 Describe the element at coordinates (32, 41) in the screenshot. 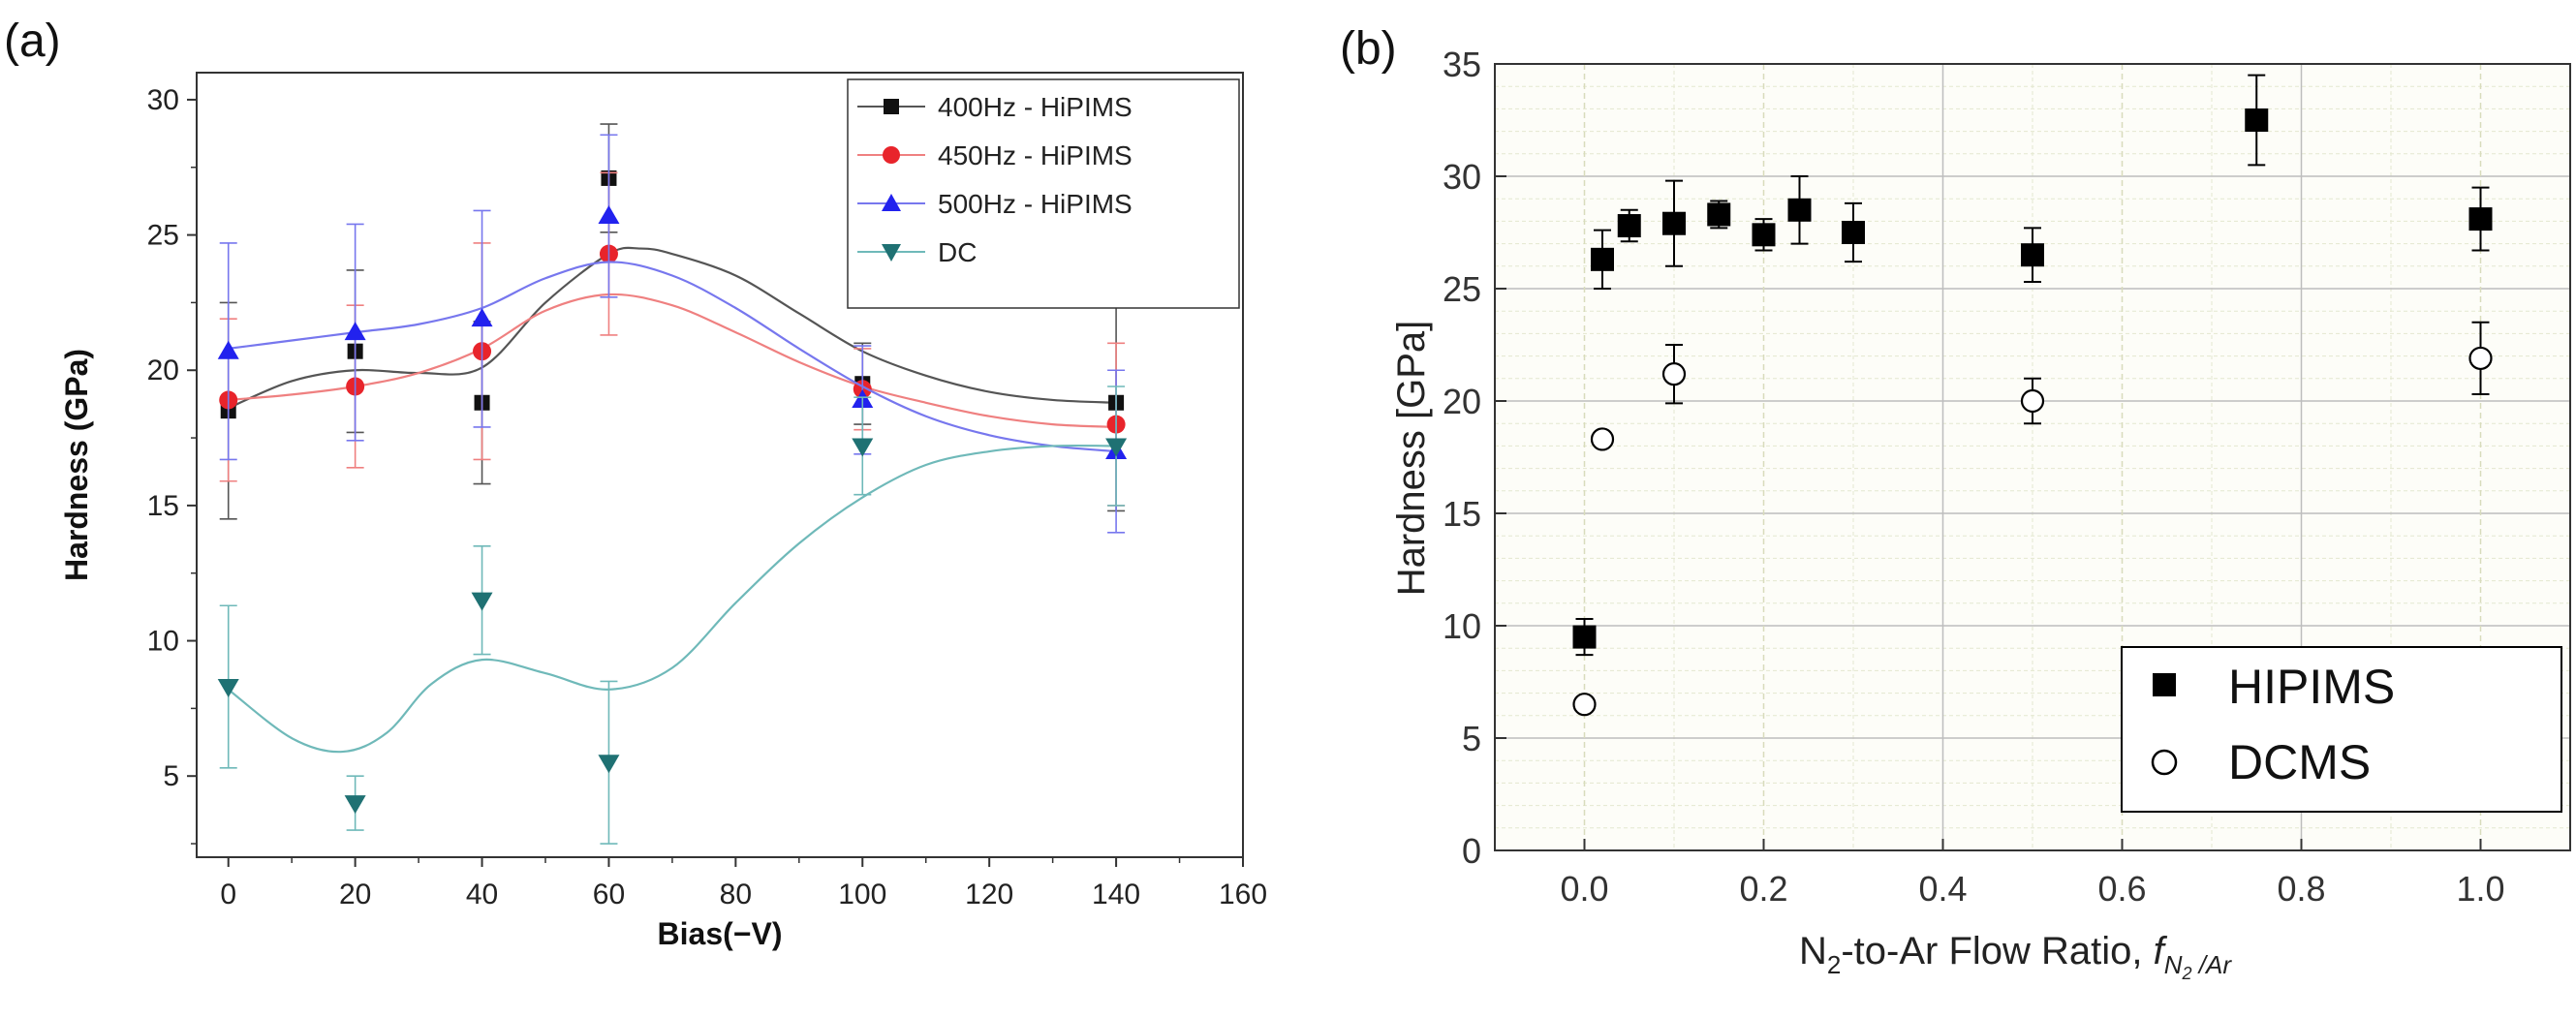

I see `panel-label-a: (a)` at that location.